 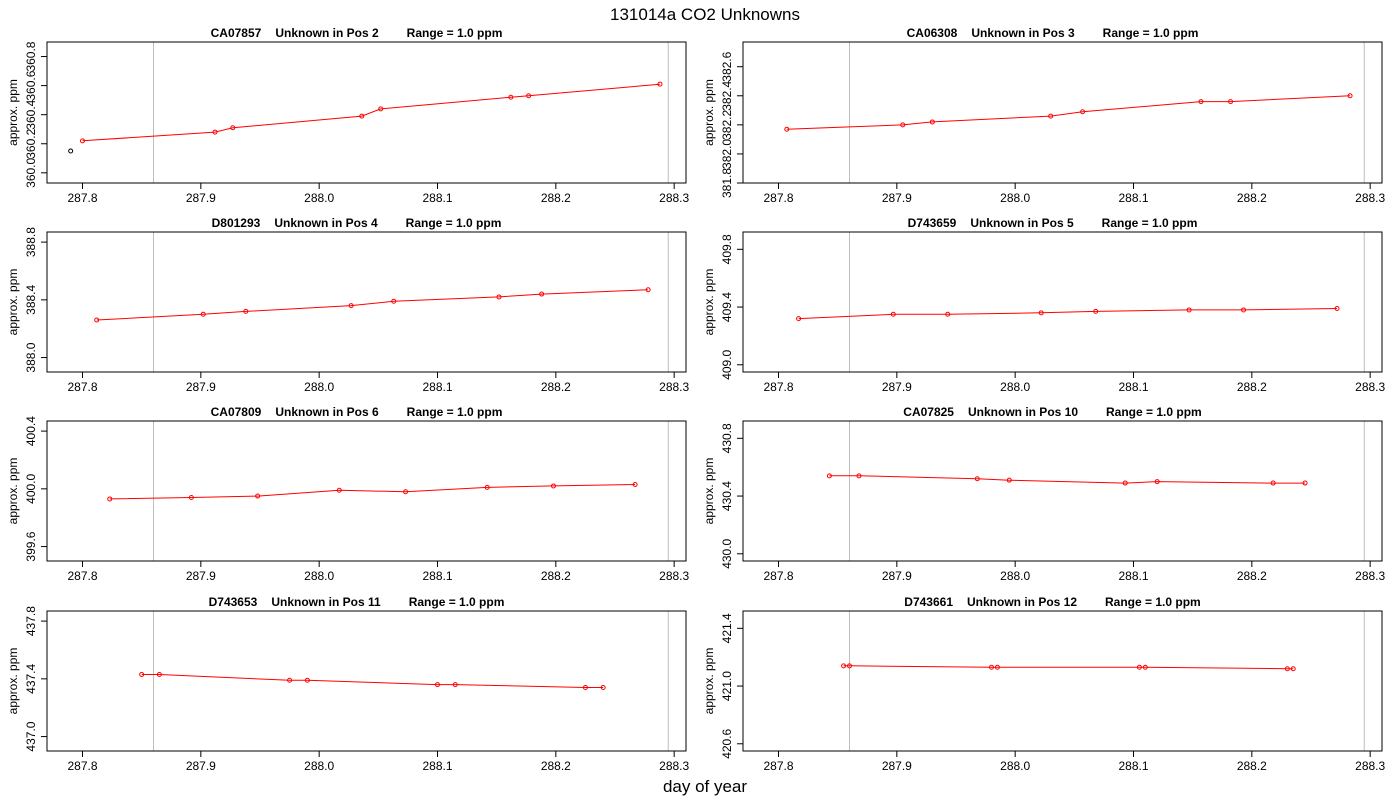 I want to click on y-tick-label: 360.0, so click(x=31, y=172).